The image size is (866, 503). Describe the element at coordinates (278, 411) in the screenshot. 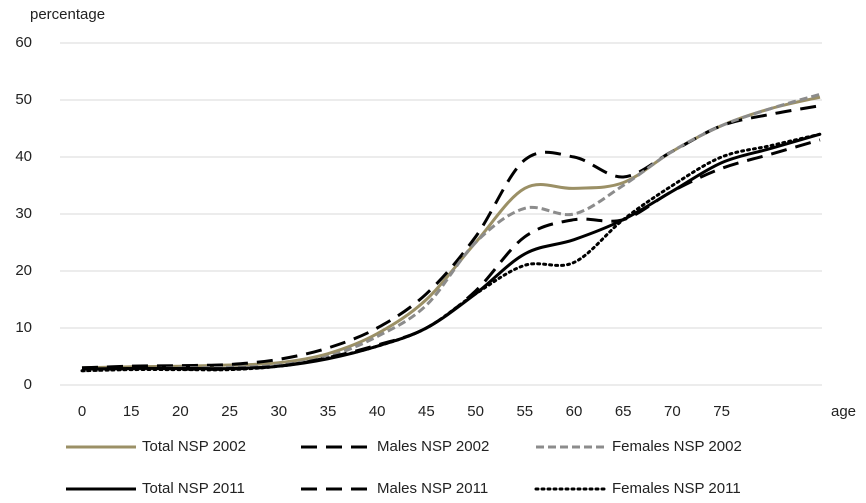

I see `x-tick-label: 30` at that location.